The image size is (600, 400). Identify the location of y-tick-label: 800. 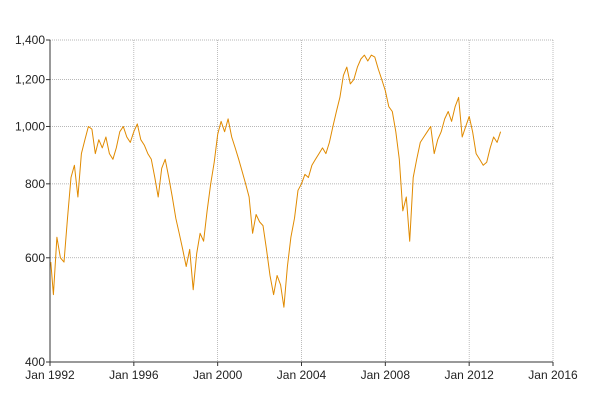
(35, 184).